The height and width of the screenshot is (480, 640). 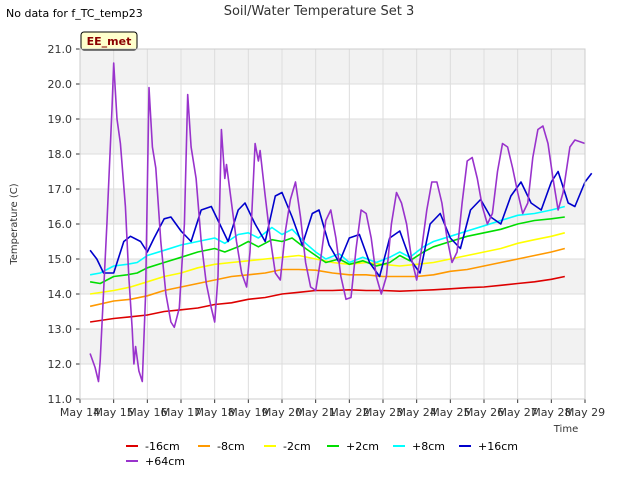 What do you see at coordinates (319, 11) in the screenshot?
I see `chart-title: Soil/Water Temperature Set 3` at bounding box center [319, 11].